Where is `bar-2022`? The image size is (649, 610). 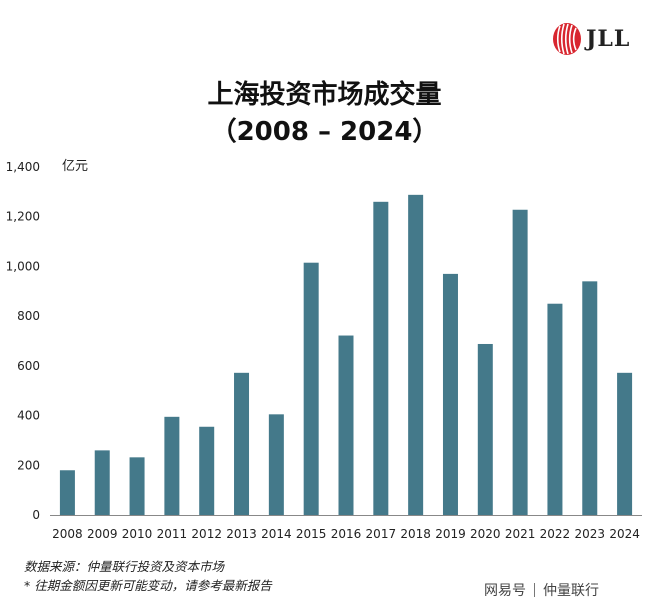
bar-2022 is located at coordinates (555, 409).